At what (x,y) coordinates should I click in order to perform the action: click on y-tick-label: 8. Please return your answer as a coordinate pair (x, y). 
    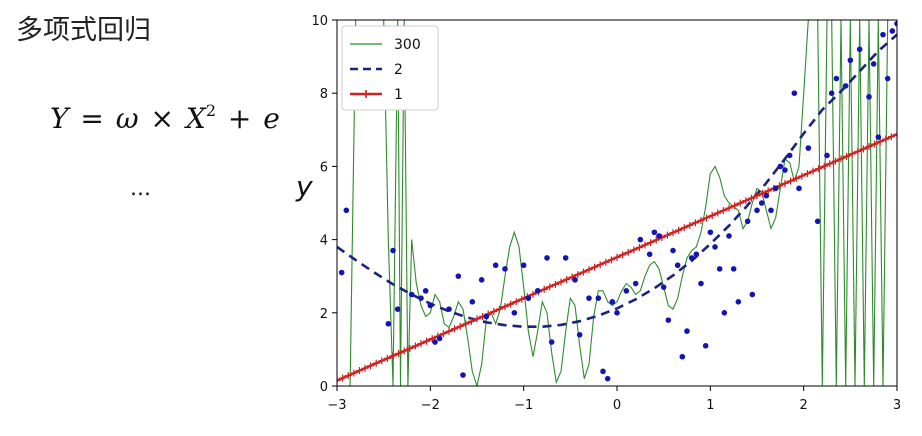
    Looking at the image, I should click on (324, 94).